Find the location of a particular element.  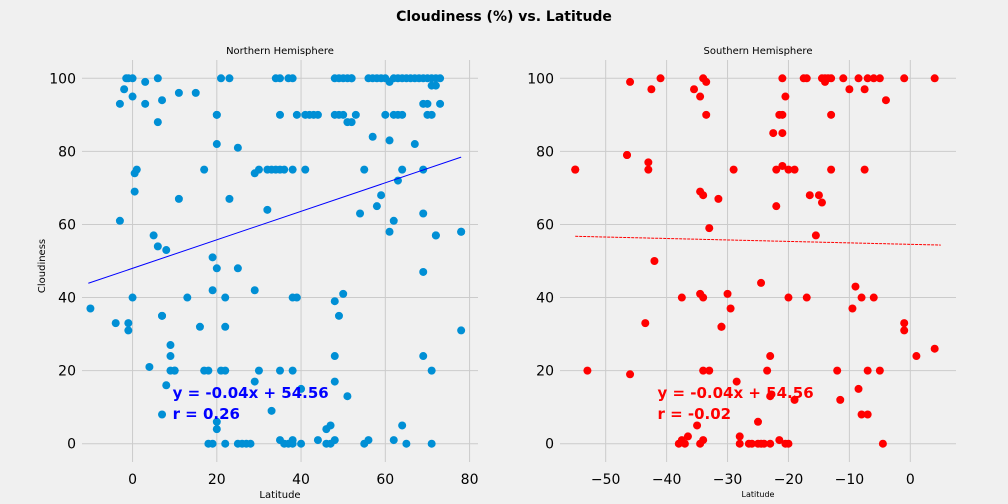

x-tick-label: 60 is located at coordinates (385, 480).